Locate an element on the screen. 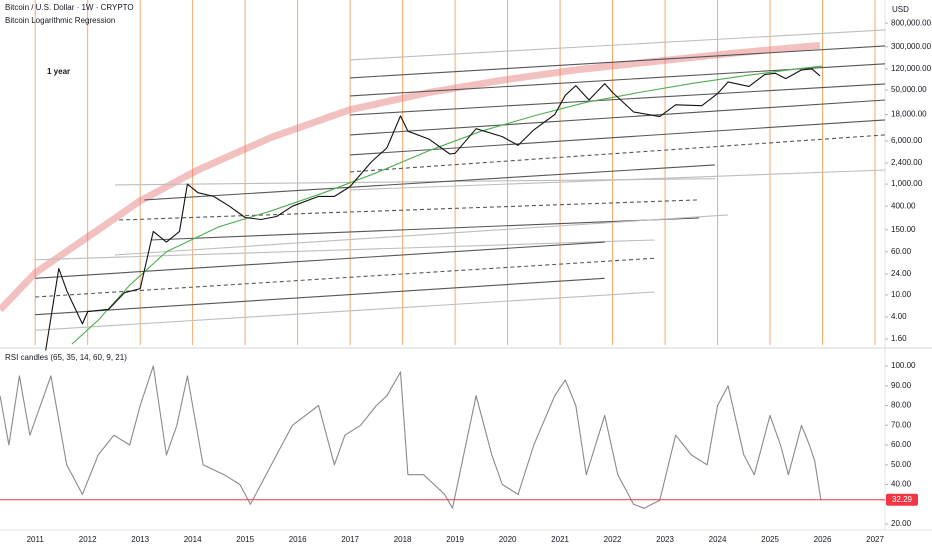 Image resolution: width=932 pixels, height=550 pixels. y-tick-label: 150.00 is located at coordinates (903, 229).